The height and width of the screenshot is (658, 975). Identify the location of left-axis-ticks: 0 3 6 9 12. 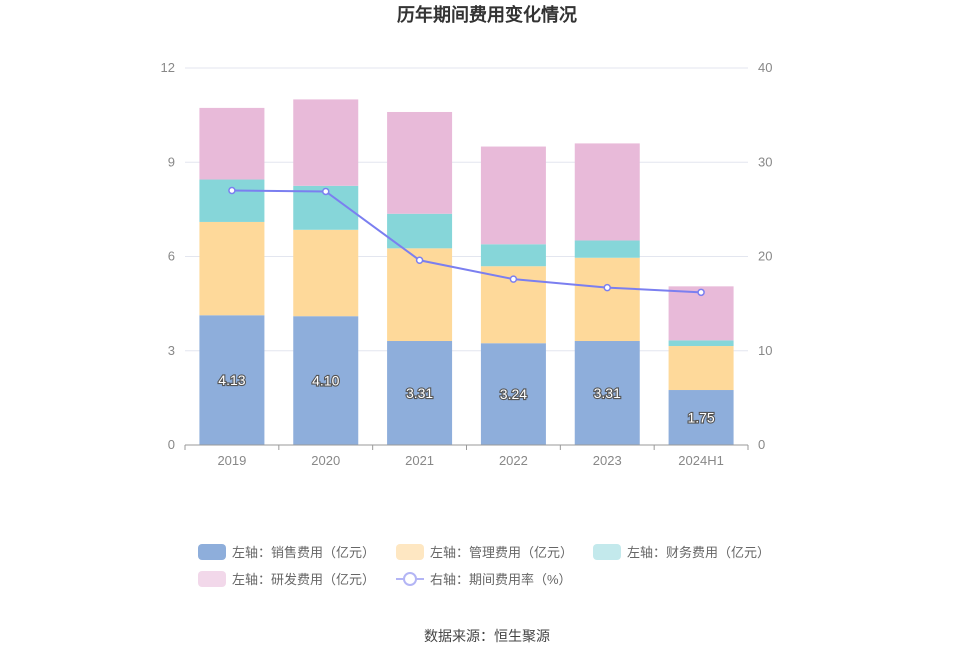
(168, 256).